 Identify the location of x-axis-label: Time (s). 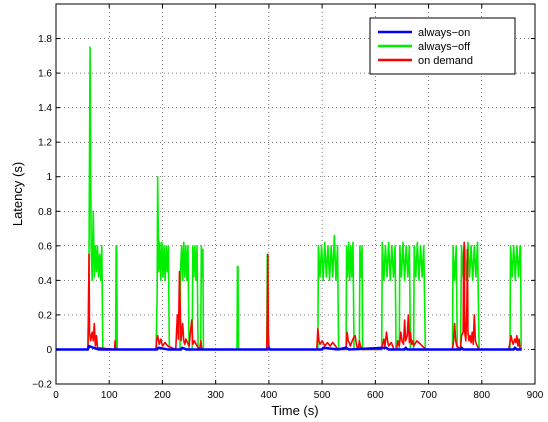
(294, 410).